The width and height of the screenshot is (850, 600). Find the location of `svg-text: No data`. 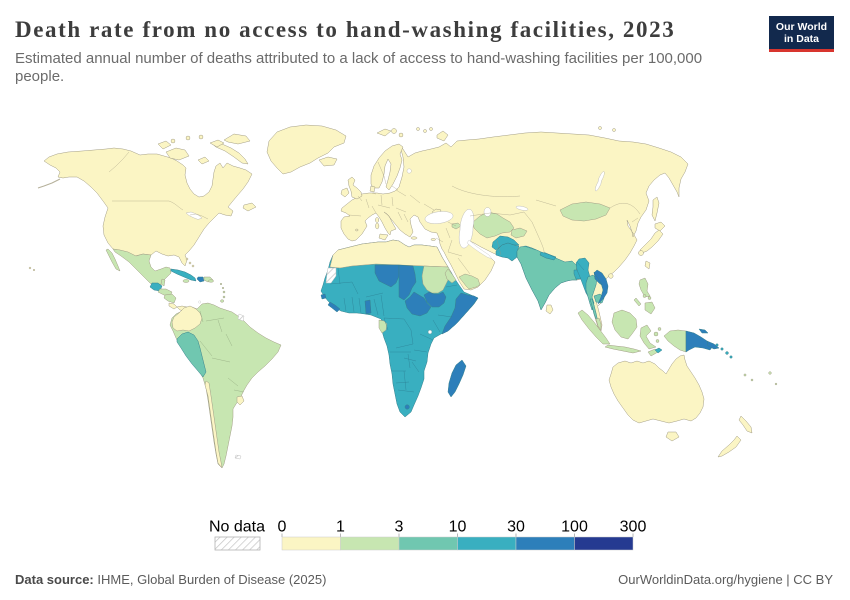

svg-text: No data is located at coordinates (237, 527).